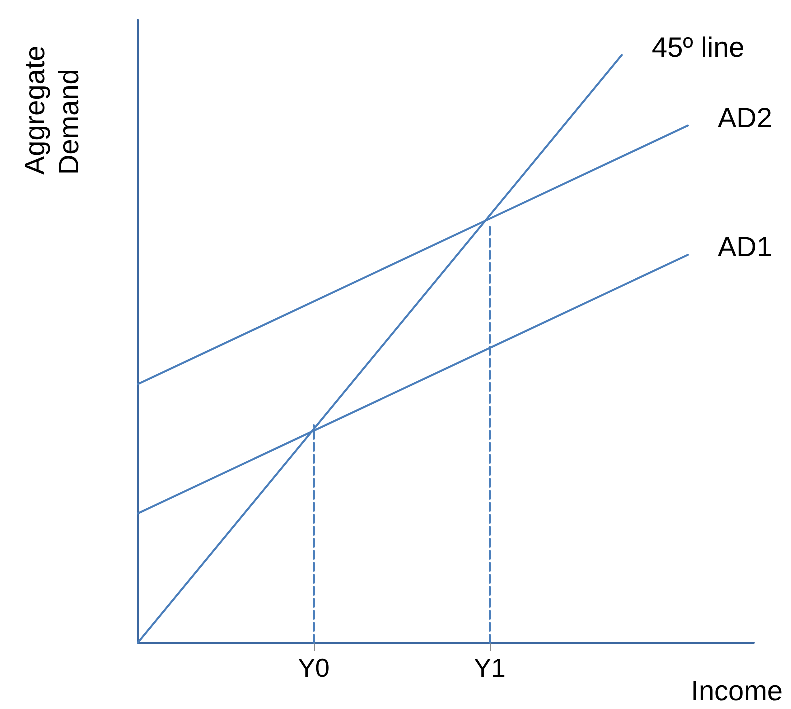 The height and width of the screenshot is (709, 791). What do you see at coordinates (314, 668) in the screenshot?
I see `x-tick-label: Y0` at bounding box center [314, 668].